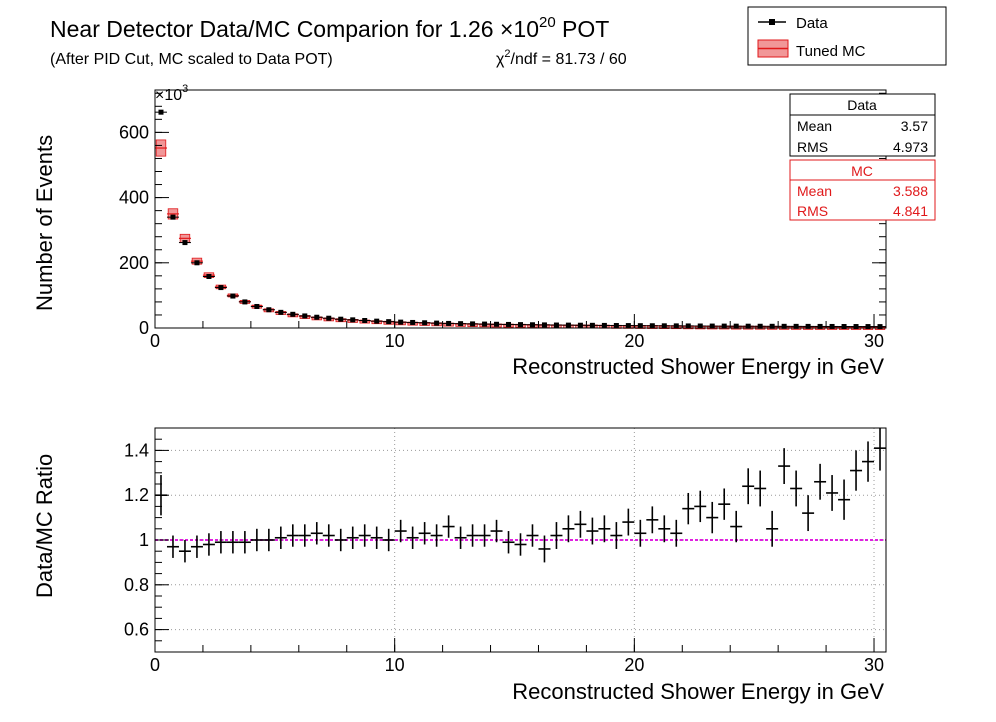 This screenshot has height=722, width=996. What do you see at coordinates (831, 51) in the screenshot?
I see `legend-mc-label: Tuned MC` at bounding box center [831, 51].